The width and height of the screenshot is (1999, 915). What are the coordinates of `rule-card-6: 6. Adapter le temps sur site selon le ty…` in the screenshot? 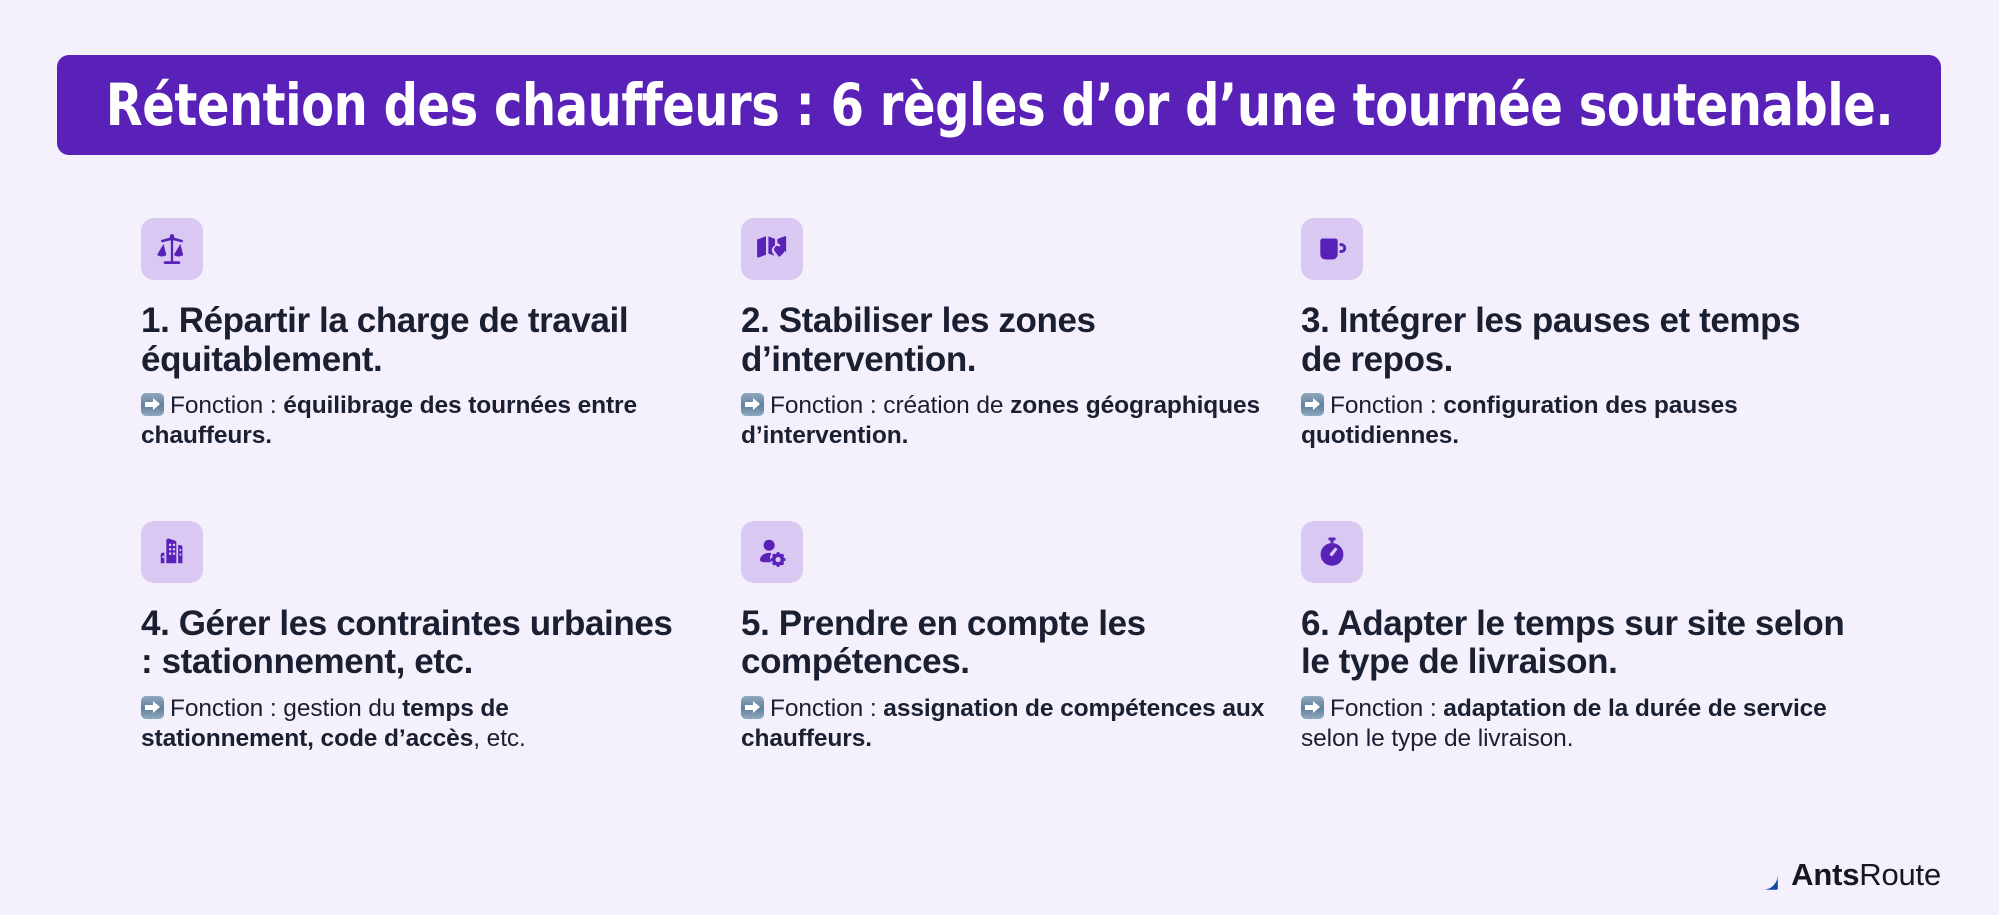 It's located at (1573, 637).